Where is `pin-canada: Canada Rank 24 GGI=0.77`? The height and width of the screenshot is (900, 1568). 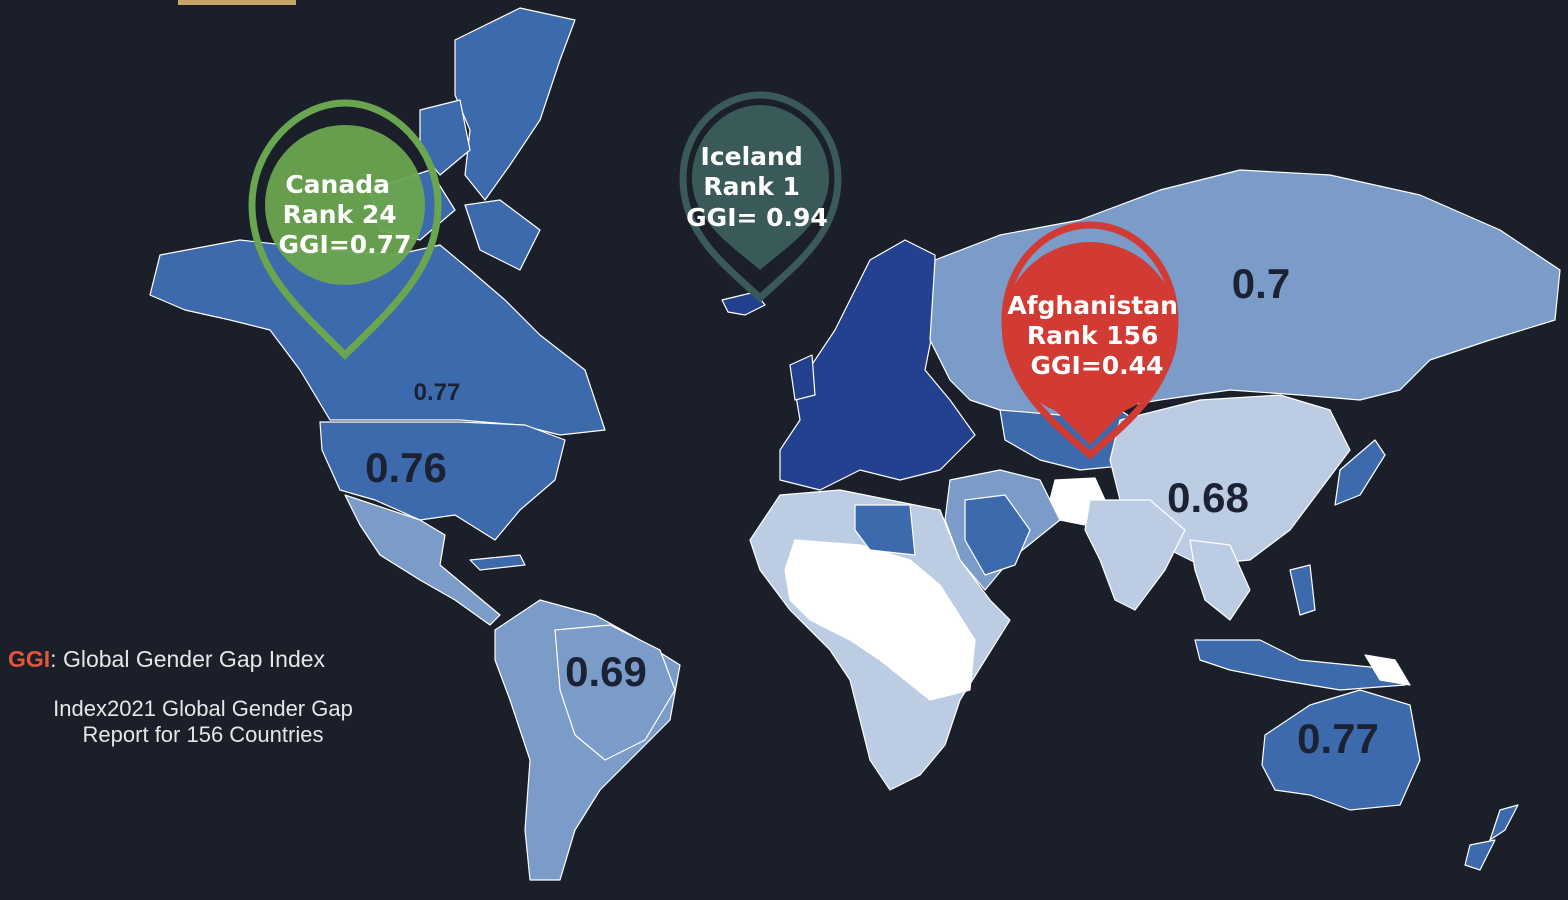 pin-canada: Canada Rank 24 GGI=0.77 is located at coordinates (345, 229).